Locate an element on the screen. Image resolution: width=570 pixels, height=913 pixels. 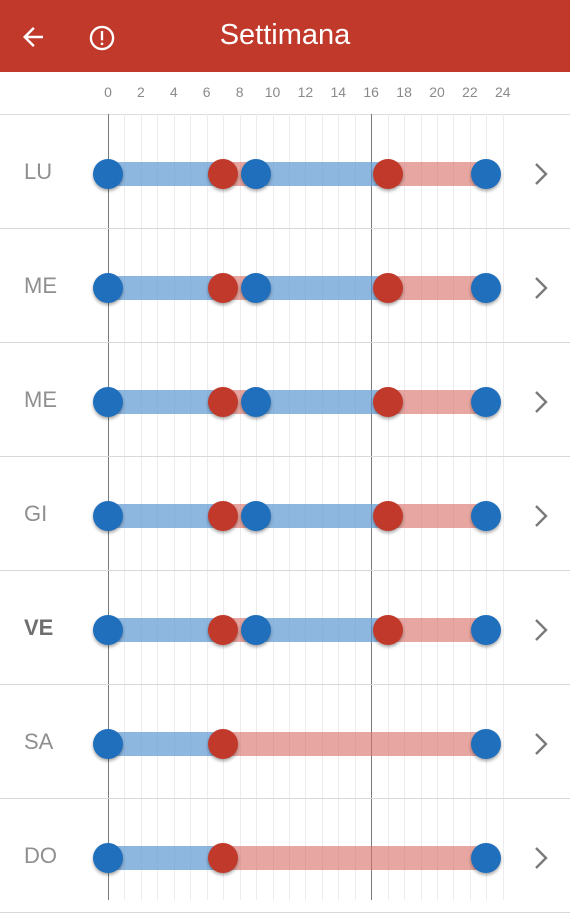
day-row: VE is located at coordinates (285, 627).